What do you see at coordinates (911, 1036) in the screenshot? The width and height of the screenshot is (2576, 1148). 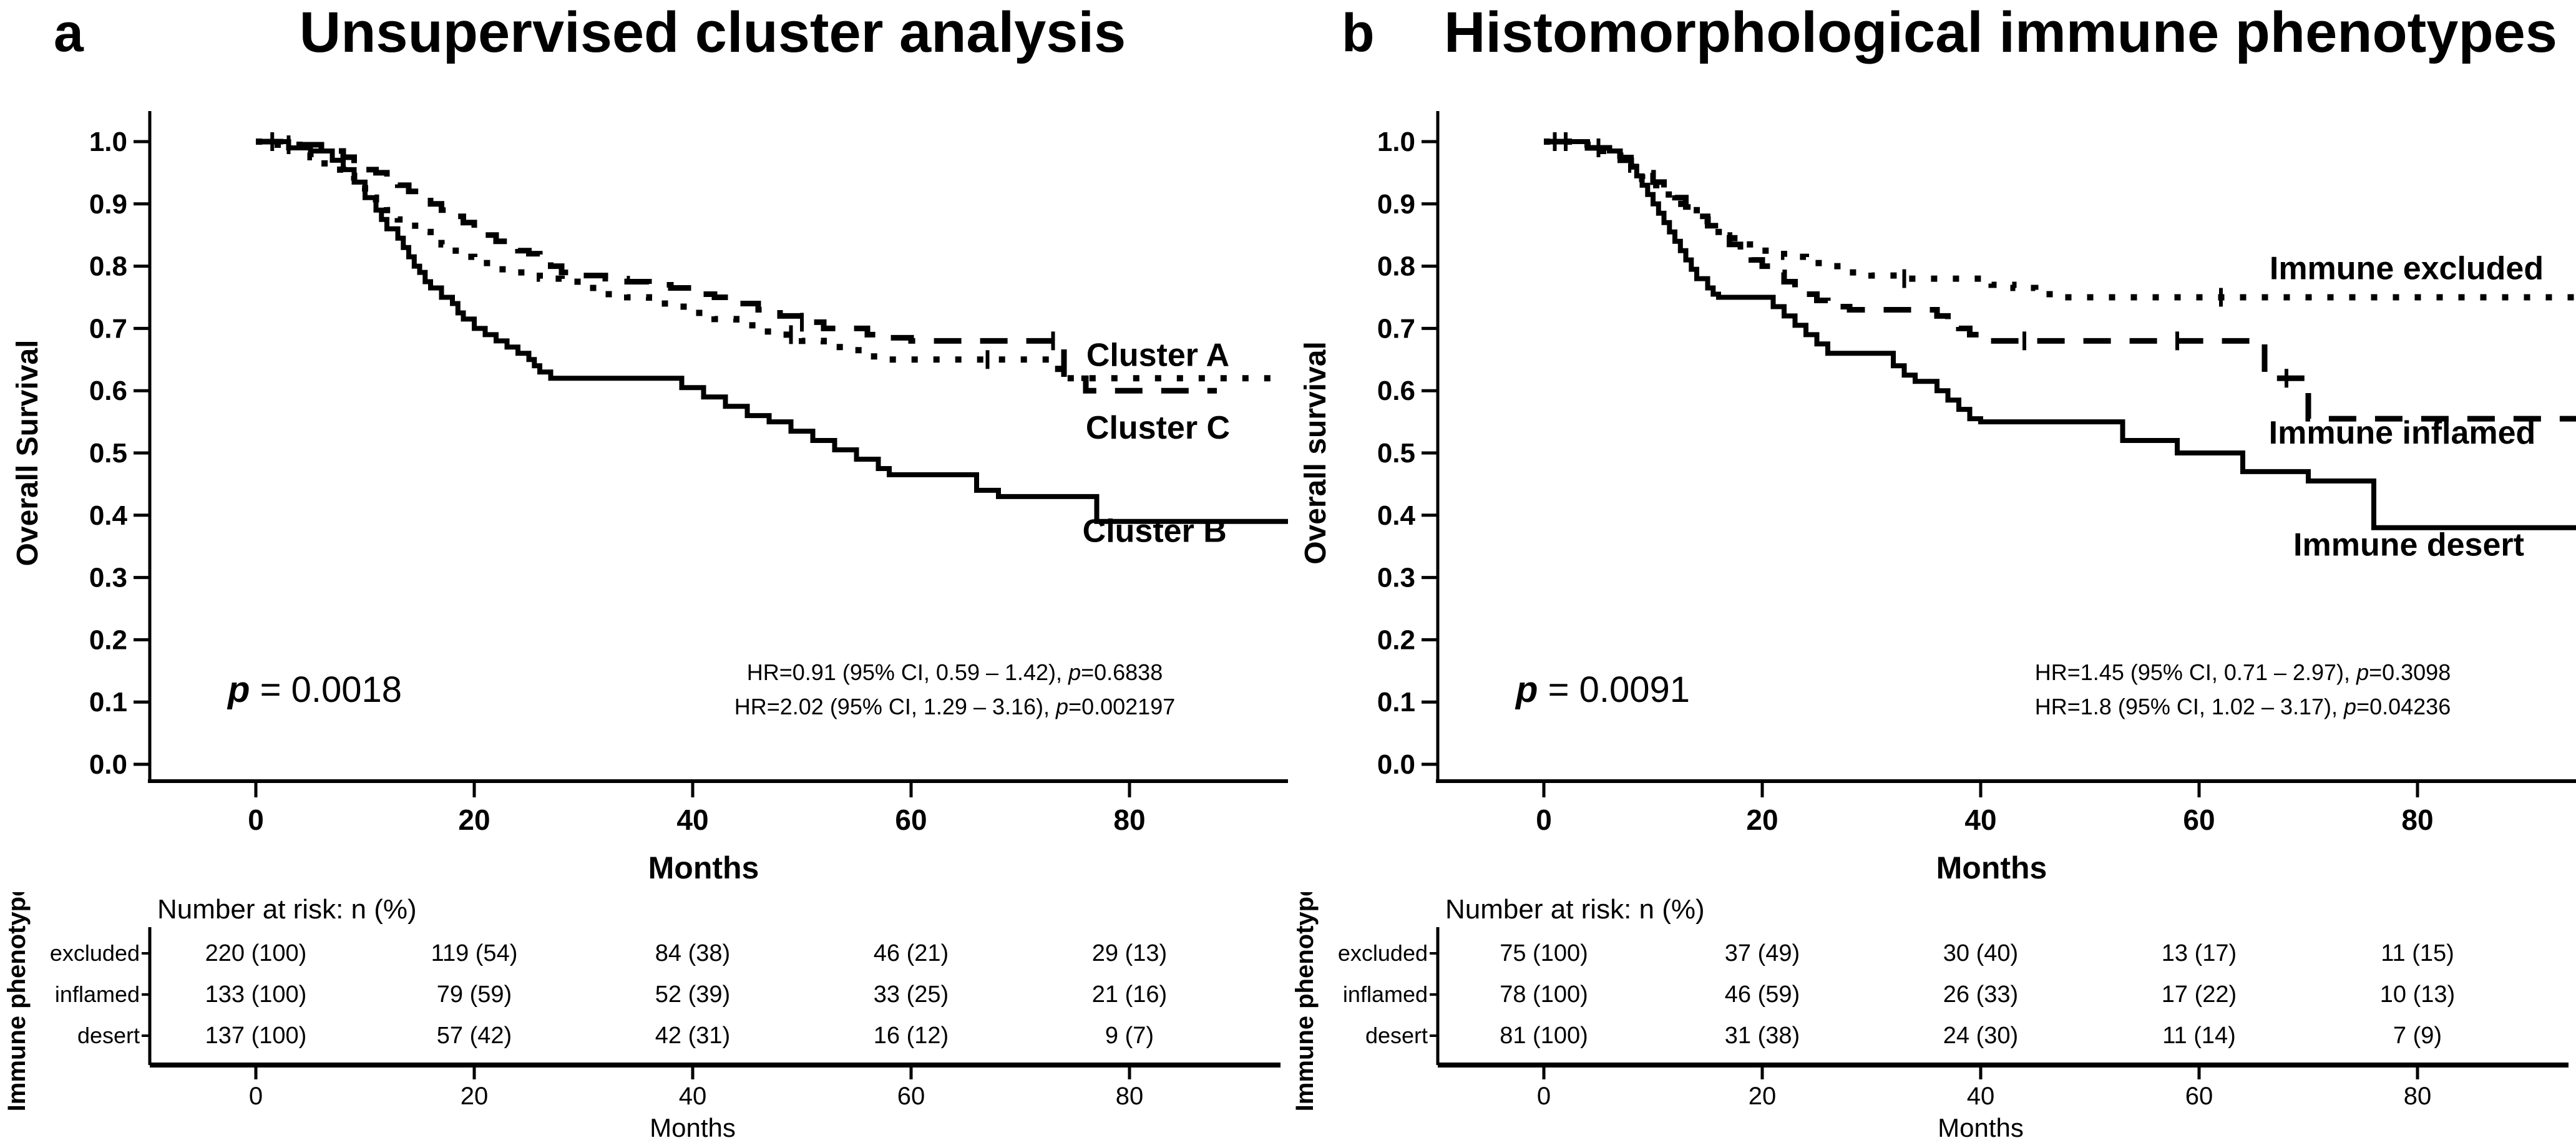 I see `risk-value: 16 (12)` at bounding box center [911, 1036].